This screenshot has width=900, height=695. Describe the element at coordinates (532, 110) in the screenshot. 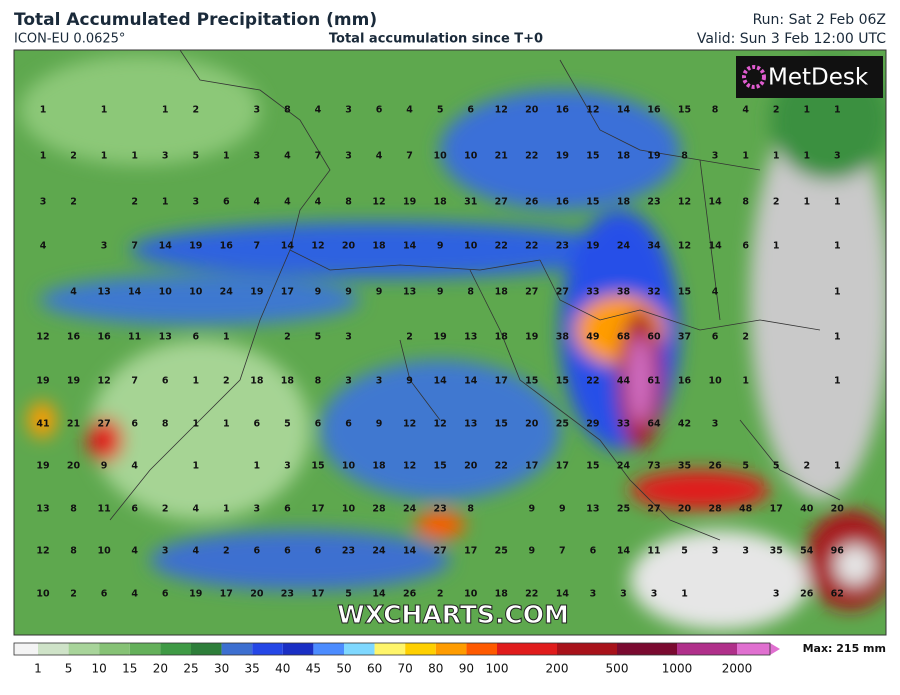

I see `grid-value: 20` at that location.